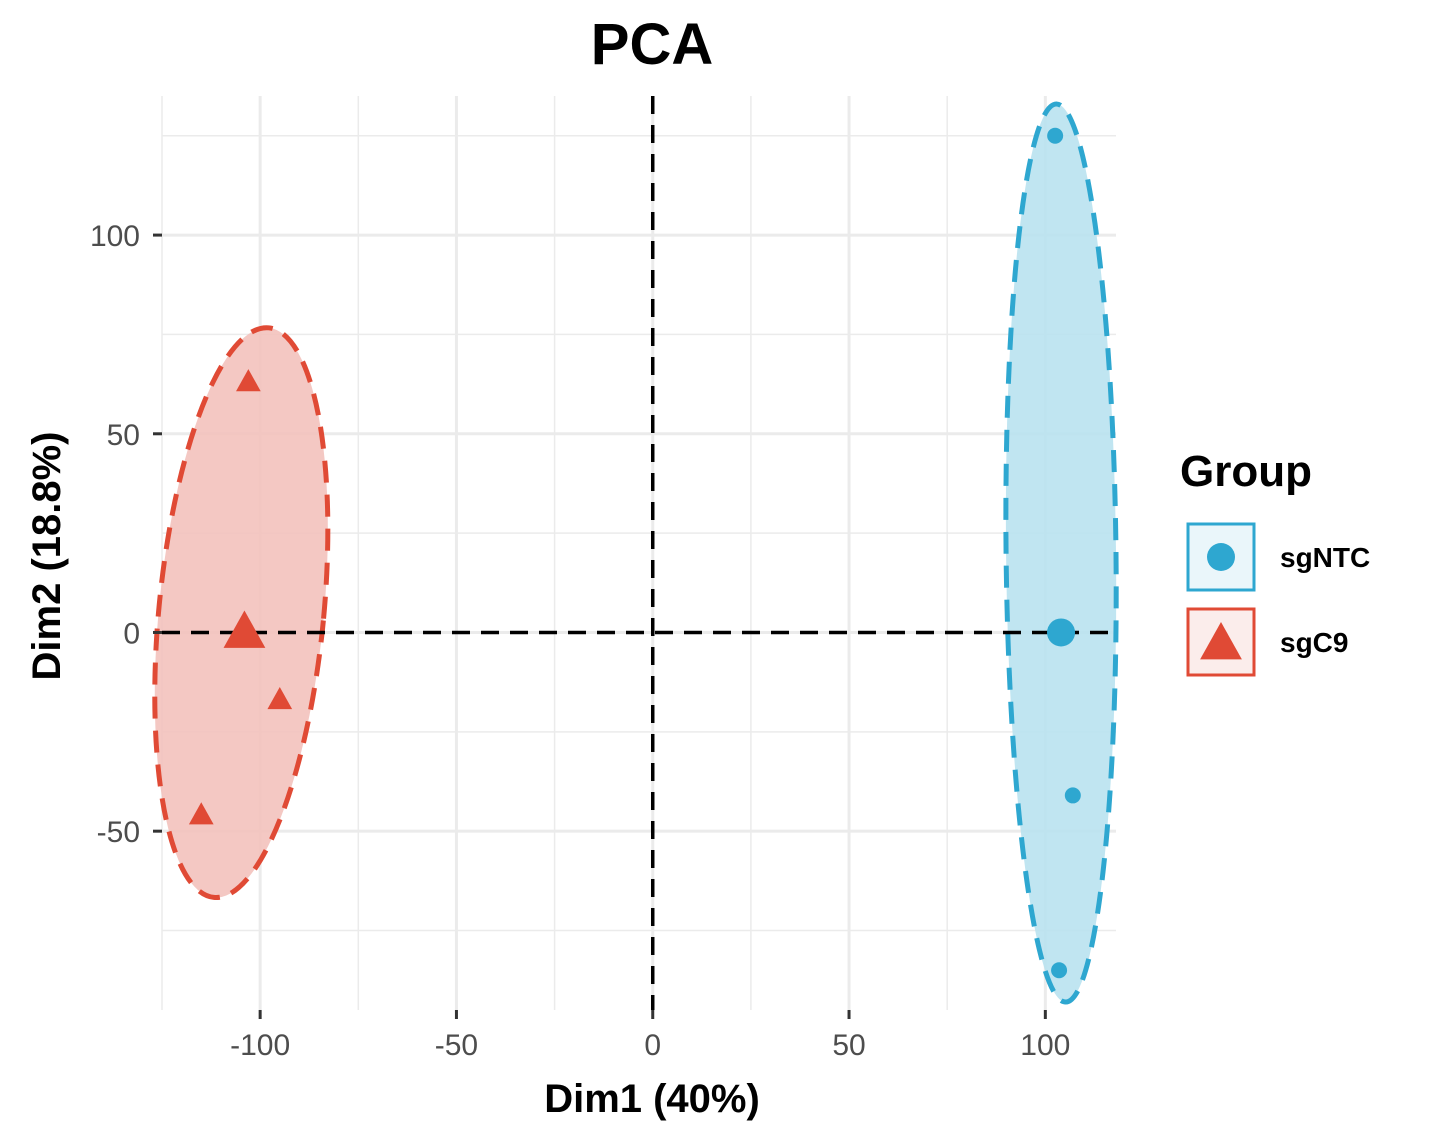 The image size is (1440, 1140). I want to click on ellipse-sgC9, so click(241, 613).